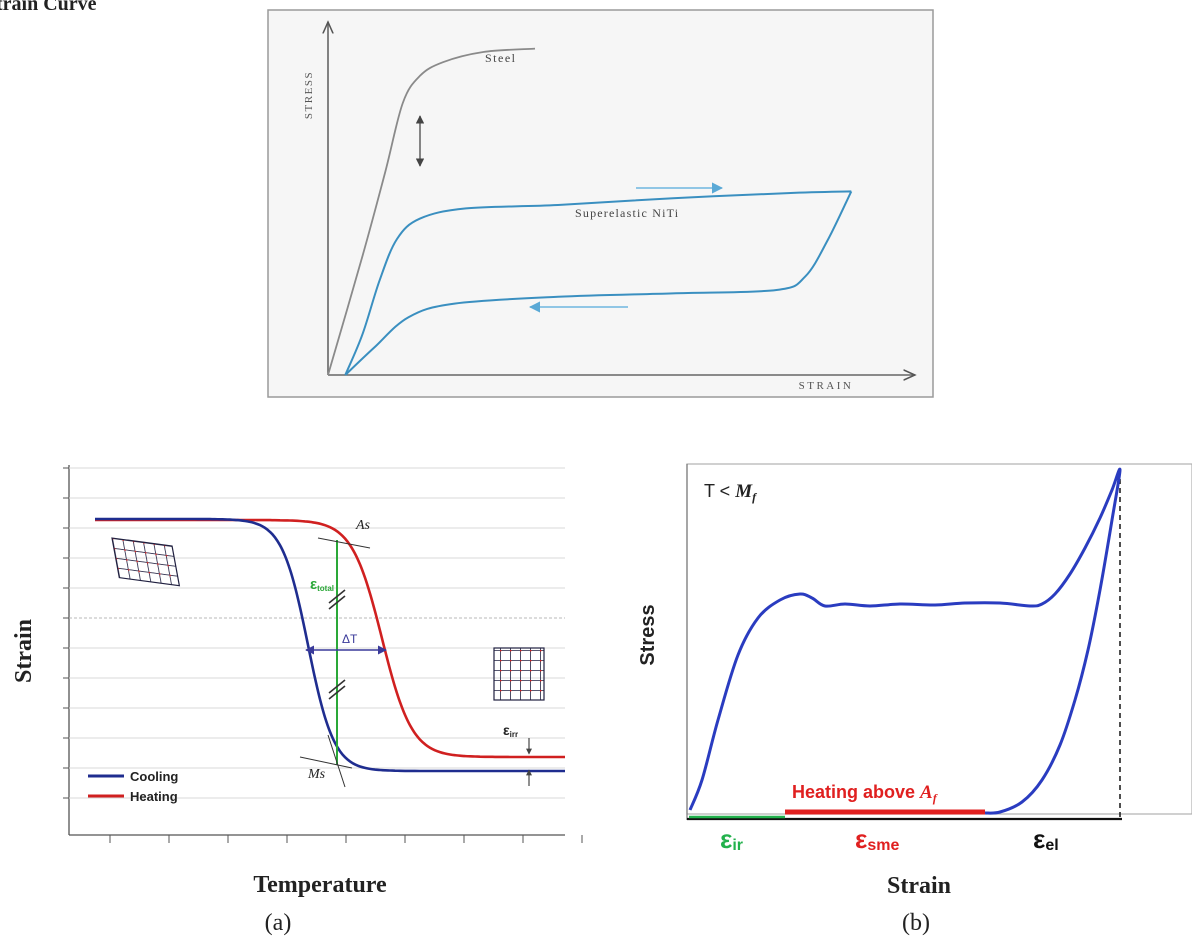 This screenshot has height=943, width=1192. I want to click on top-chart-y-label: STRESS, so click(309, 95).